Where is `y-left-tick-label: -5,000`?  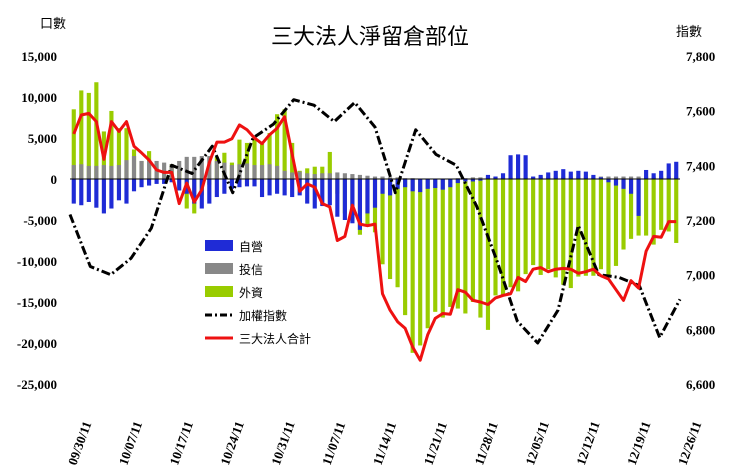 y-left-tick-label: -5,000 is located at coordinates (40, 220).